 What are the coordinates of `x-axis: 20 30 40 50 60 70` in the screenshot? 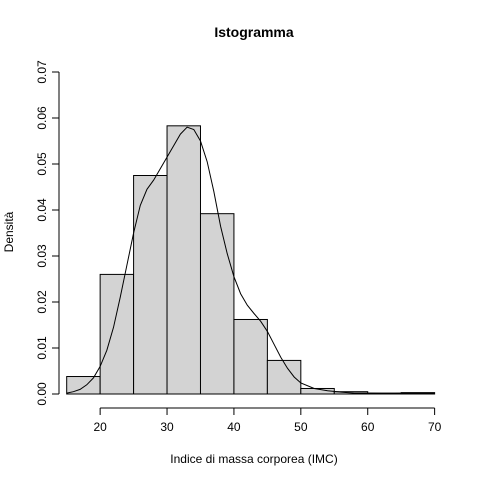 It's located at (267, 420).